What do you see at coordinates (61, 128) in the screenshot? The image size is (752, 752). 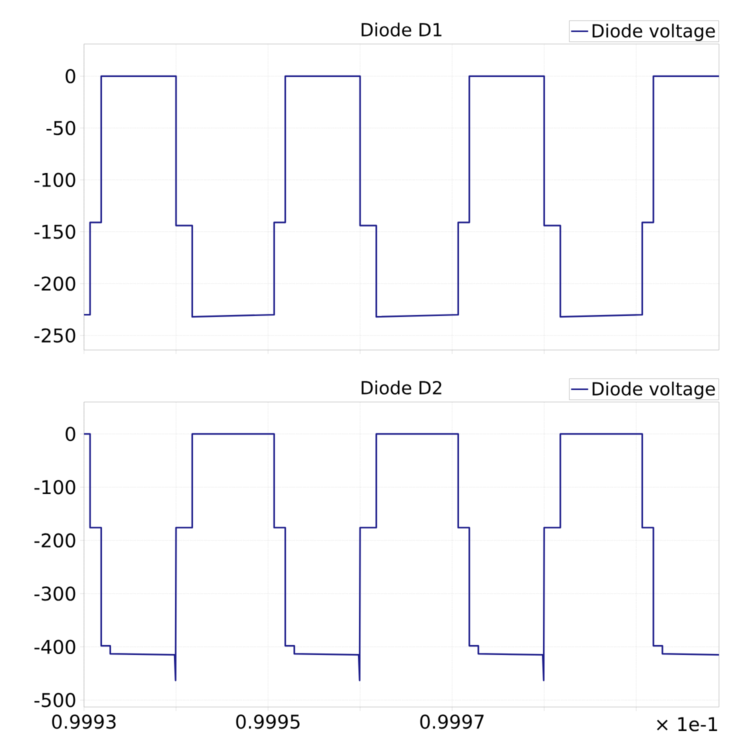 I see `y-tick-label: -50` at bounding box center [61, 128].